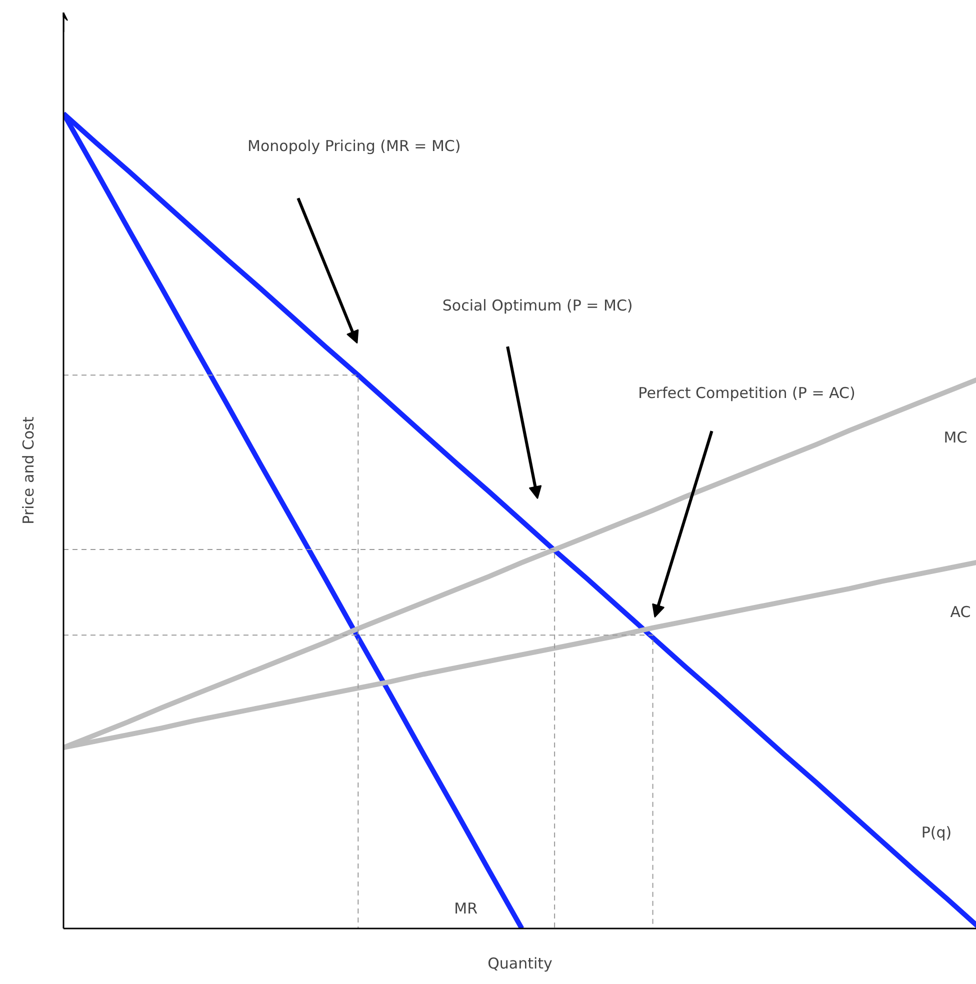 This screenshot has width=976, height=984. What do you see at coordinates (29, 470) in the screenshot?
I see `y-axis-title: Price and Cost` at bounding box center [29, 470].